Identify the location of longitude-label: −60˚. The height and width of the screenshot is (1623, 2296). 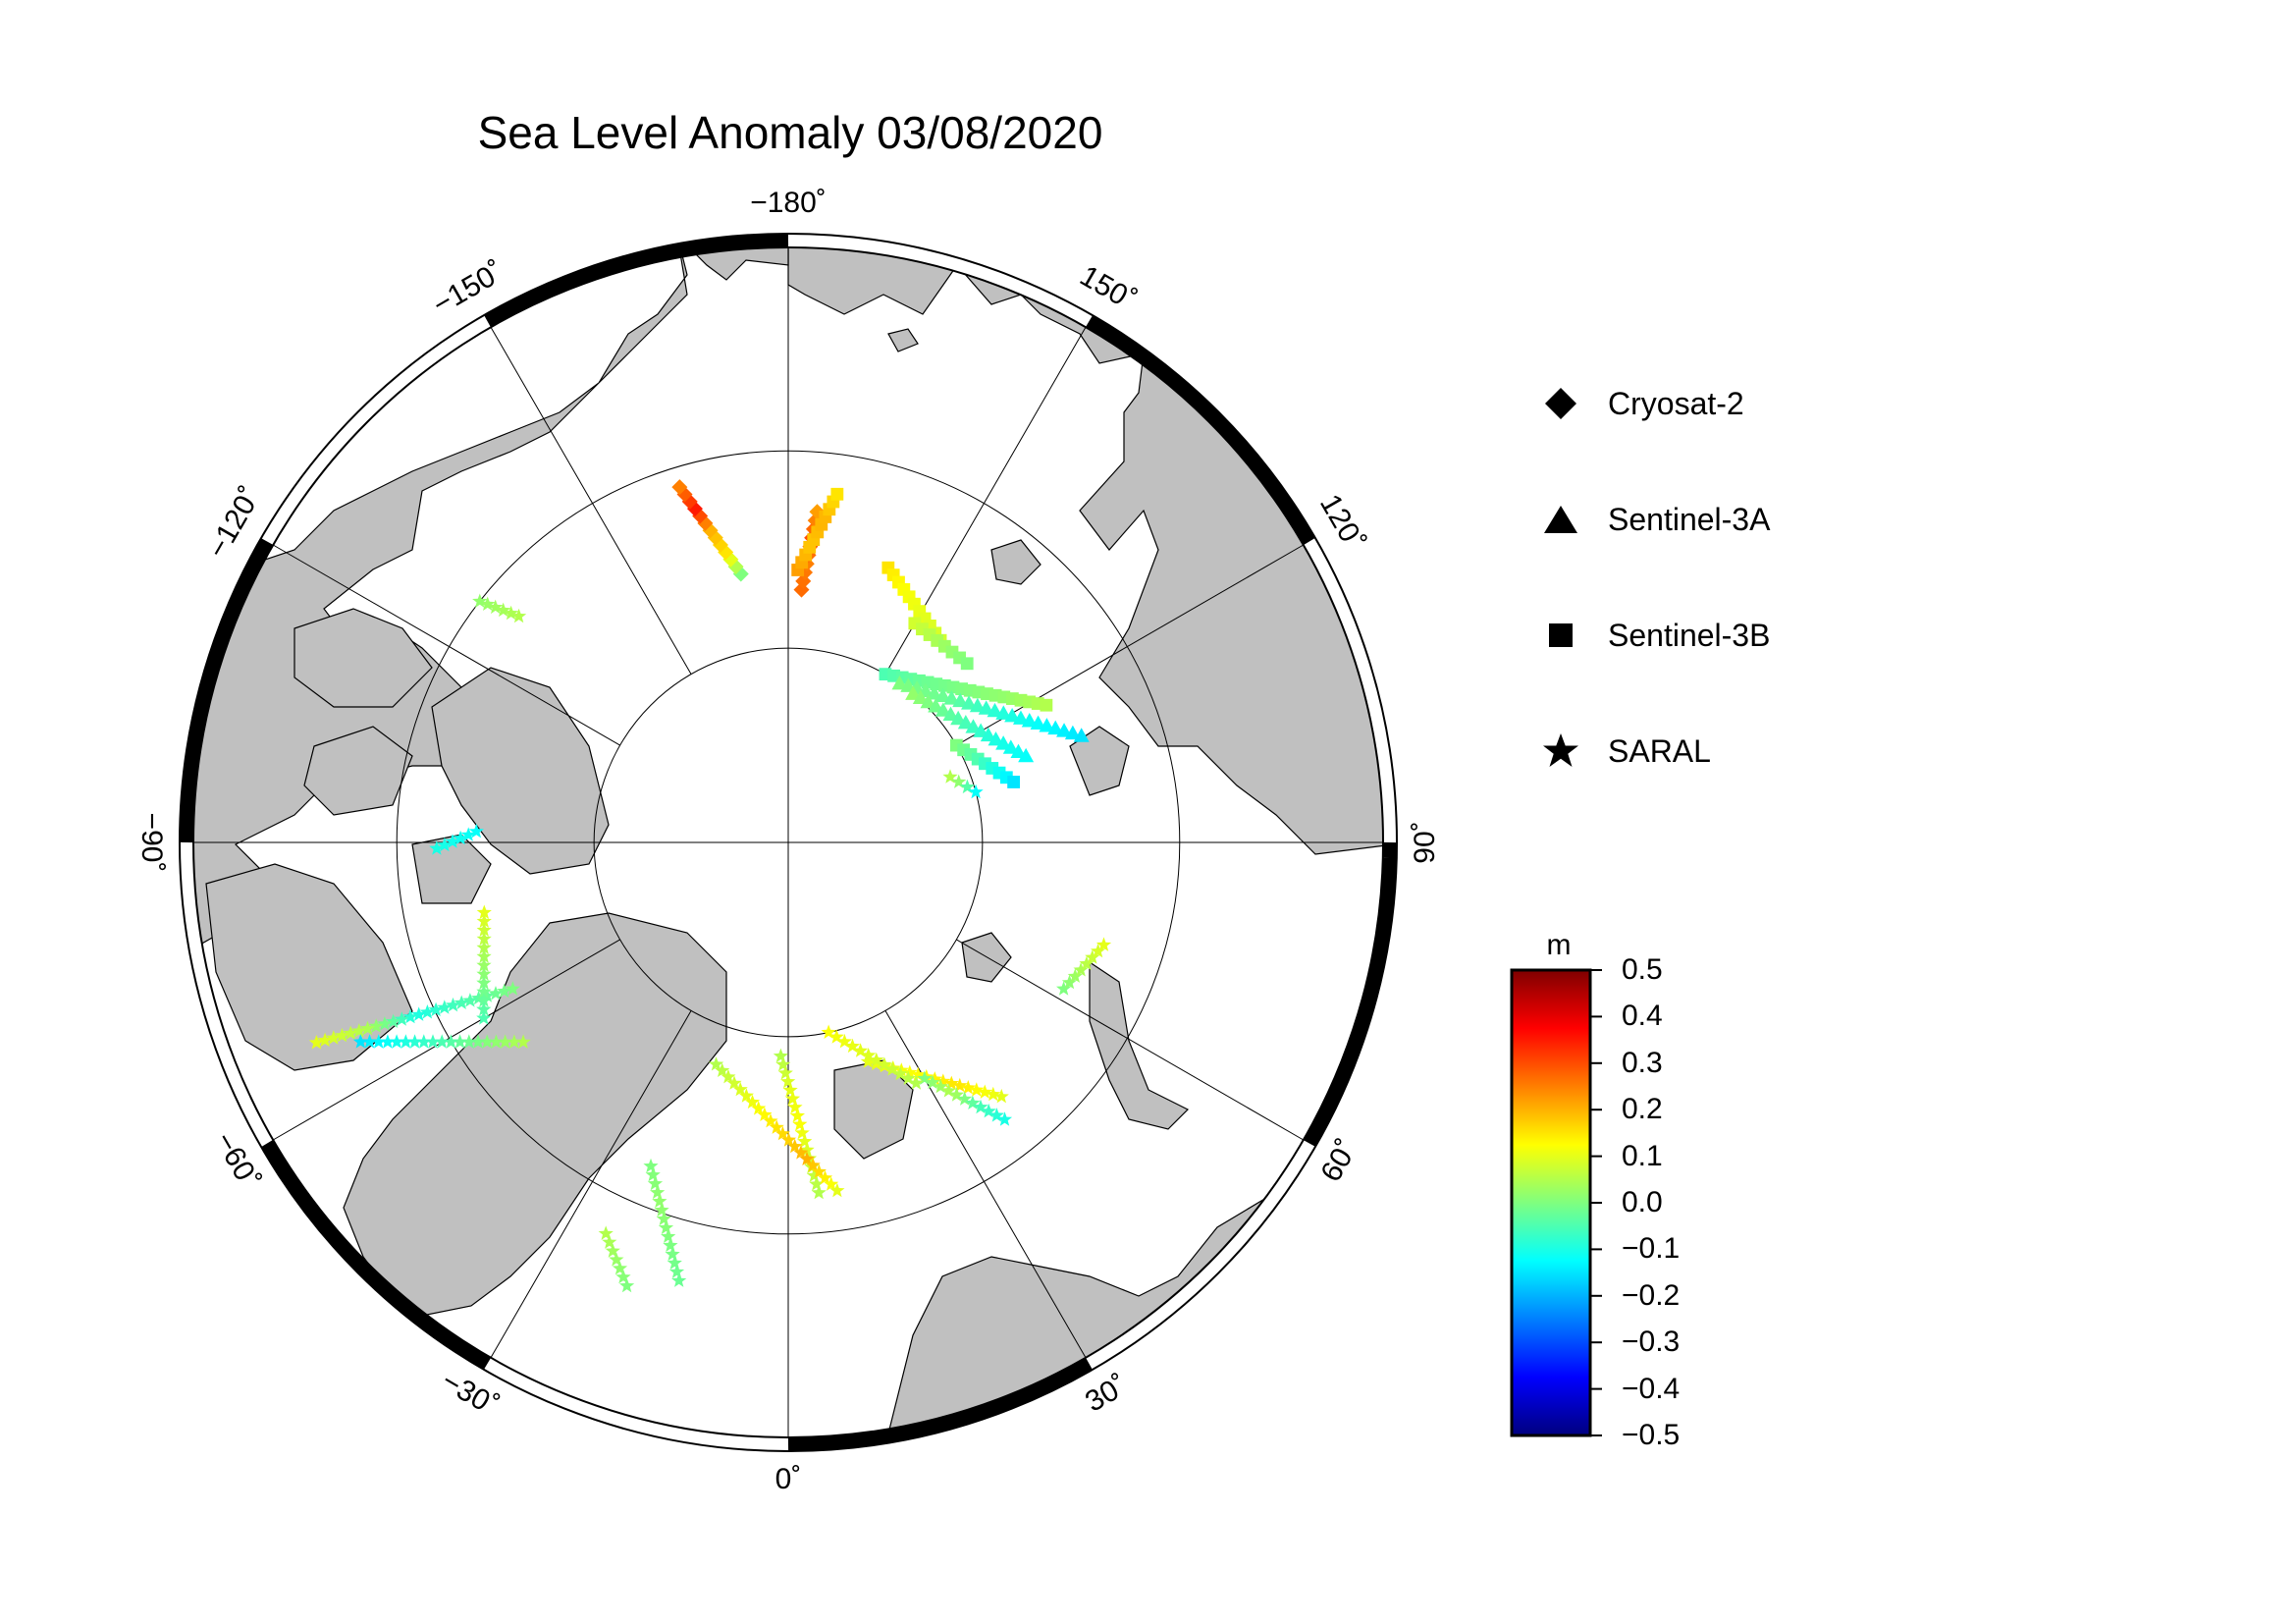
(237, 1161).